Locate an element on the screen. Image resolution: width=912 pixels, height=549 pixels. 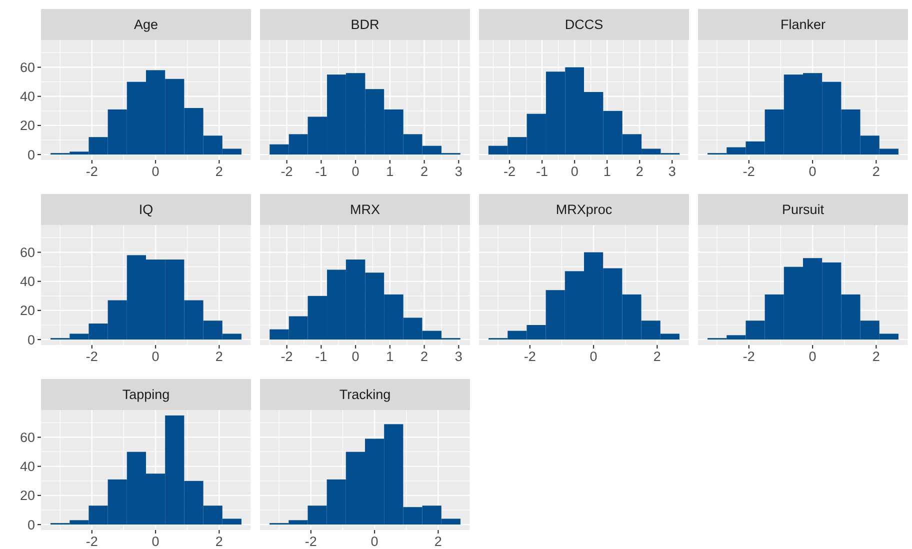
chart-title: Tracking is located at coordinates (365, 394).